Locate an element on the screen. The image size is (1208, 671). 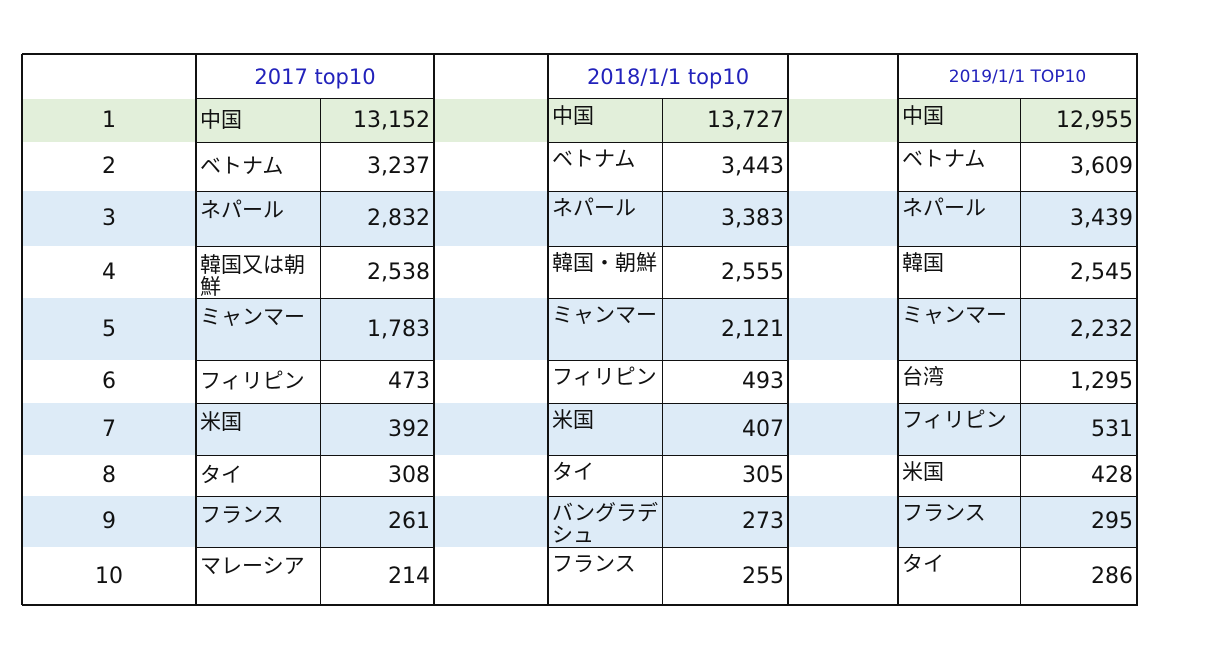
count-value: 392 is located at coordinates (409, 429).